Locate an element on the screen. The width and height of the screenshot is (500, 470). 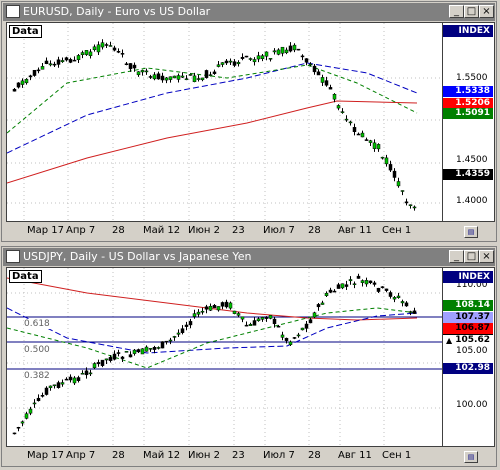
index-badge: INDEX is located at coordinates (468, 277).